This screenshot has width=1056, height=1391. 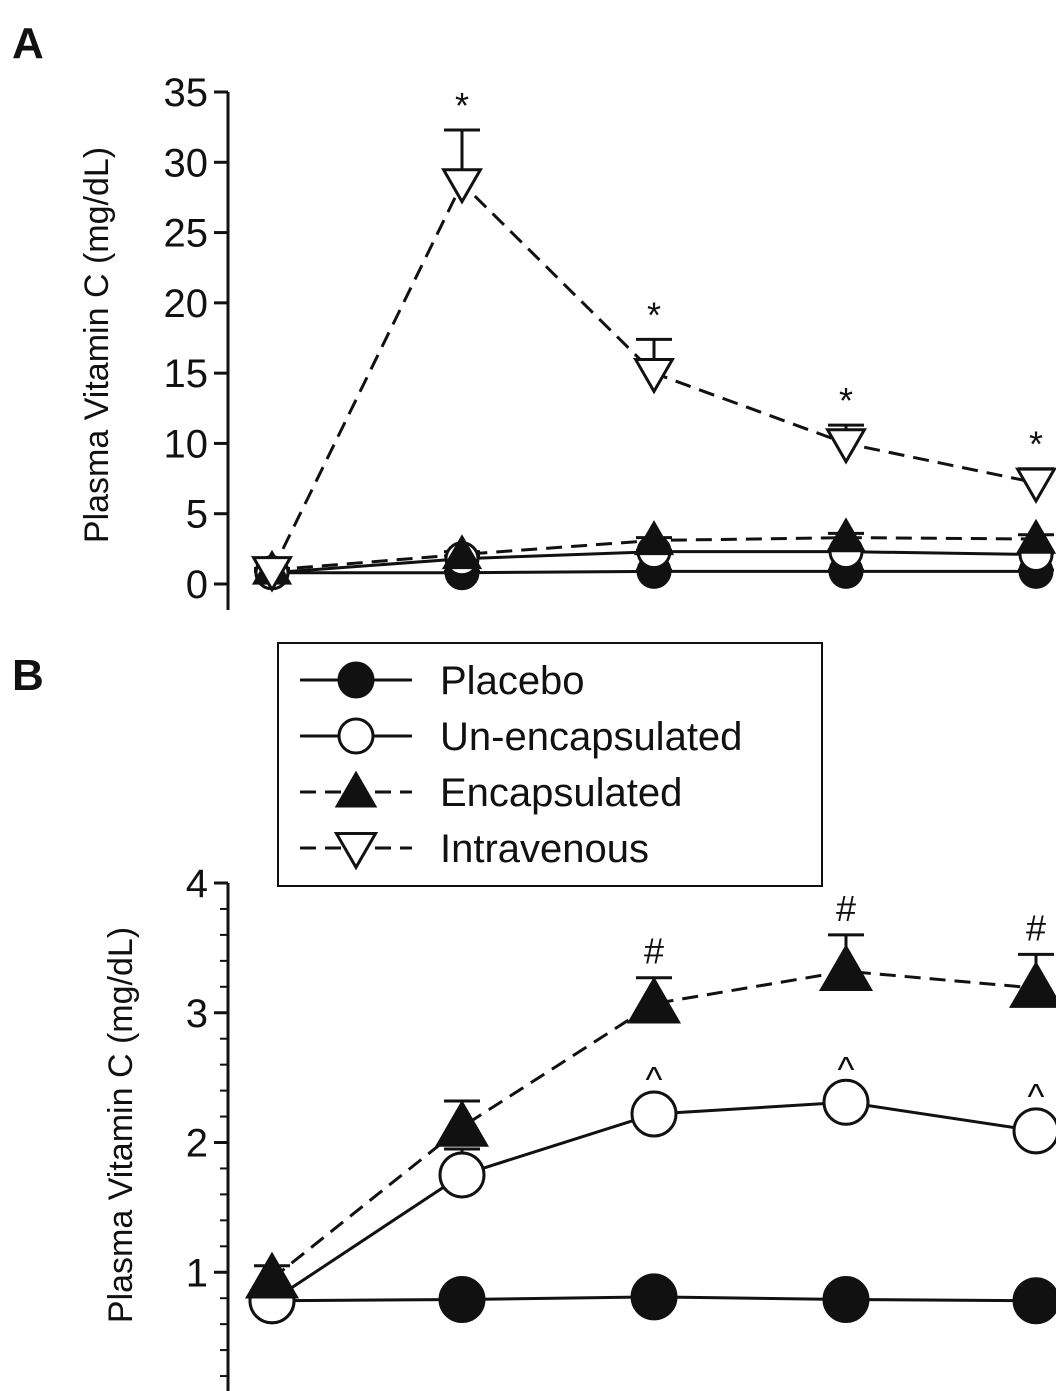 What do you see at coordinates (356, 680) in the screenshot?
I see `legend-marker-placebo` at bounding box center [356, 680].